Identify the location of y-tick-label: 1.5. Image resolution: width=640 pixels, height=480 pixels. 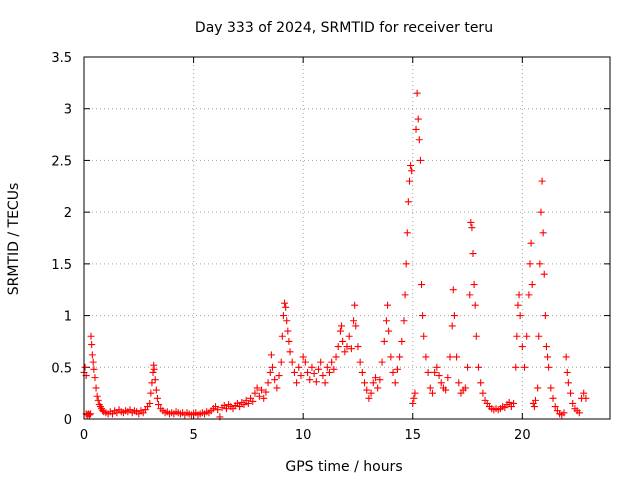
(61, 265).